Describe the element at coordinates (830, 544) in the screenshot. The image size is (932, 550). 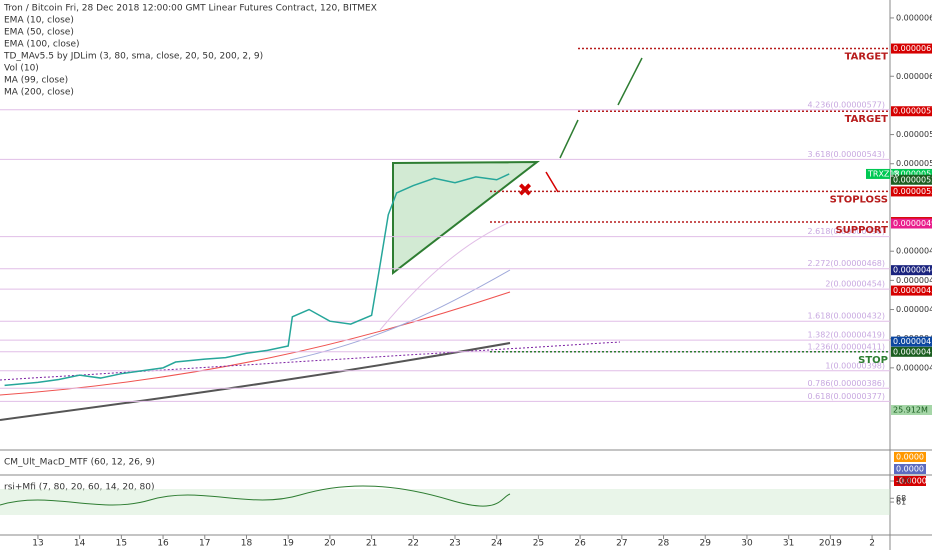
I see `x-tick-label: 2019` at that location.